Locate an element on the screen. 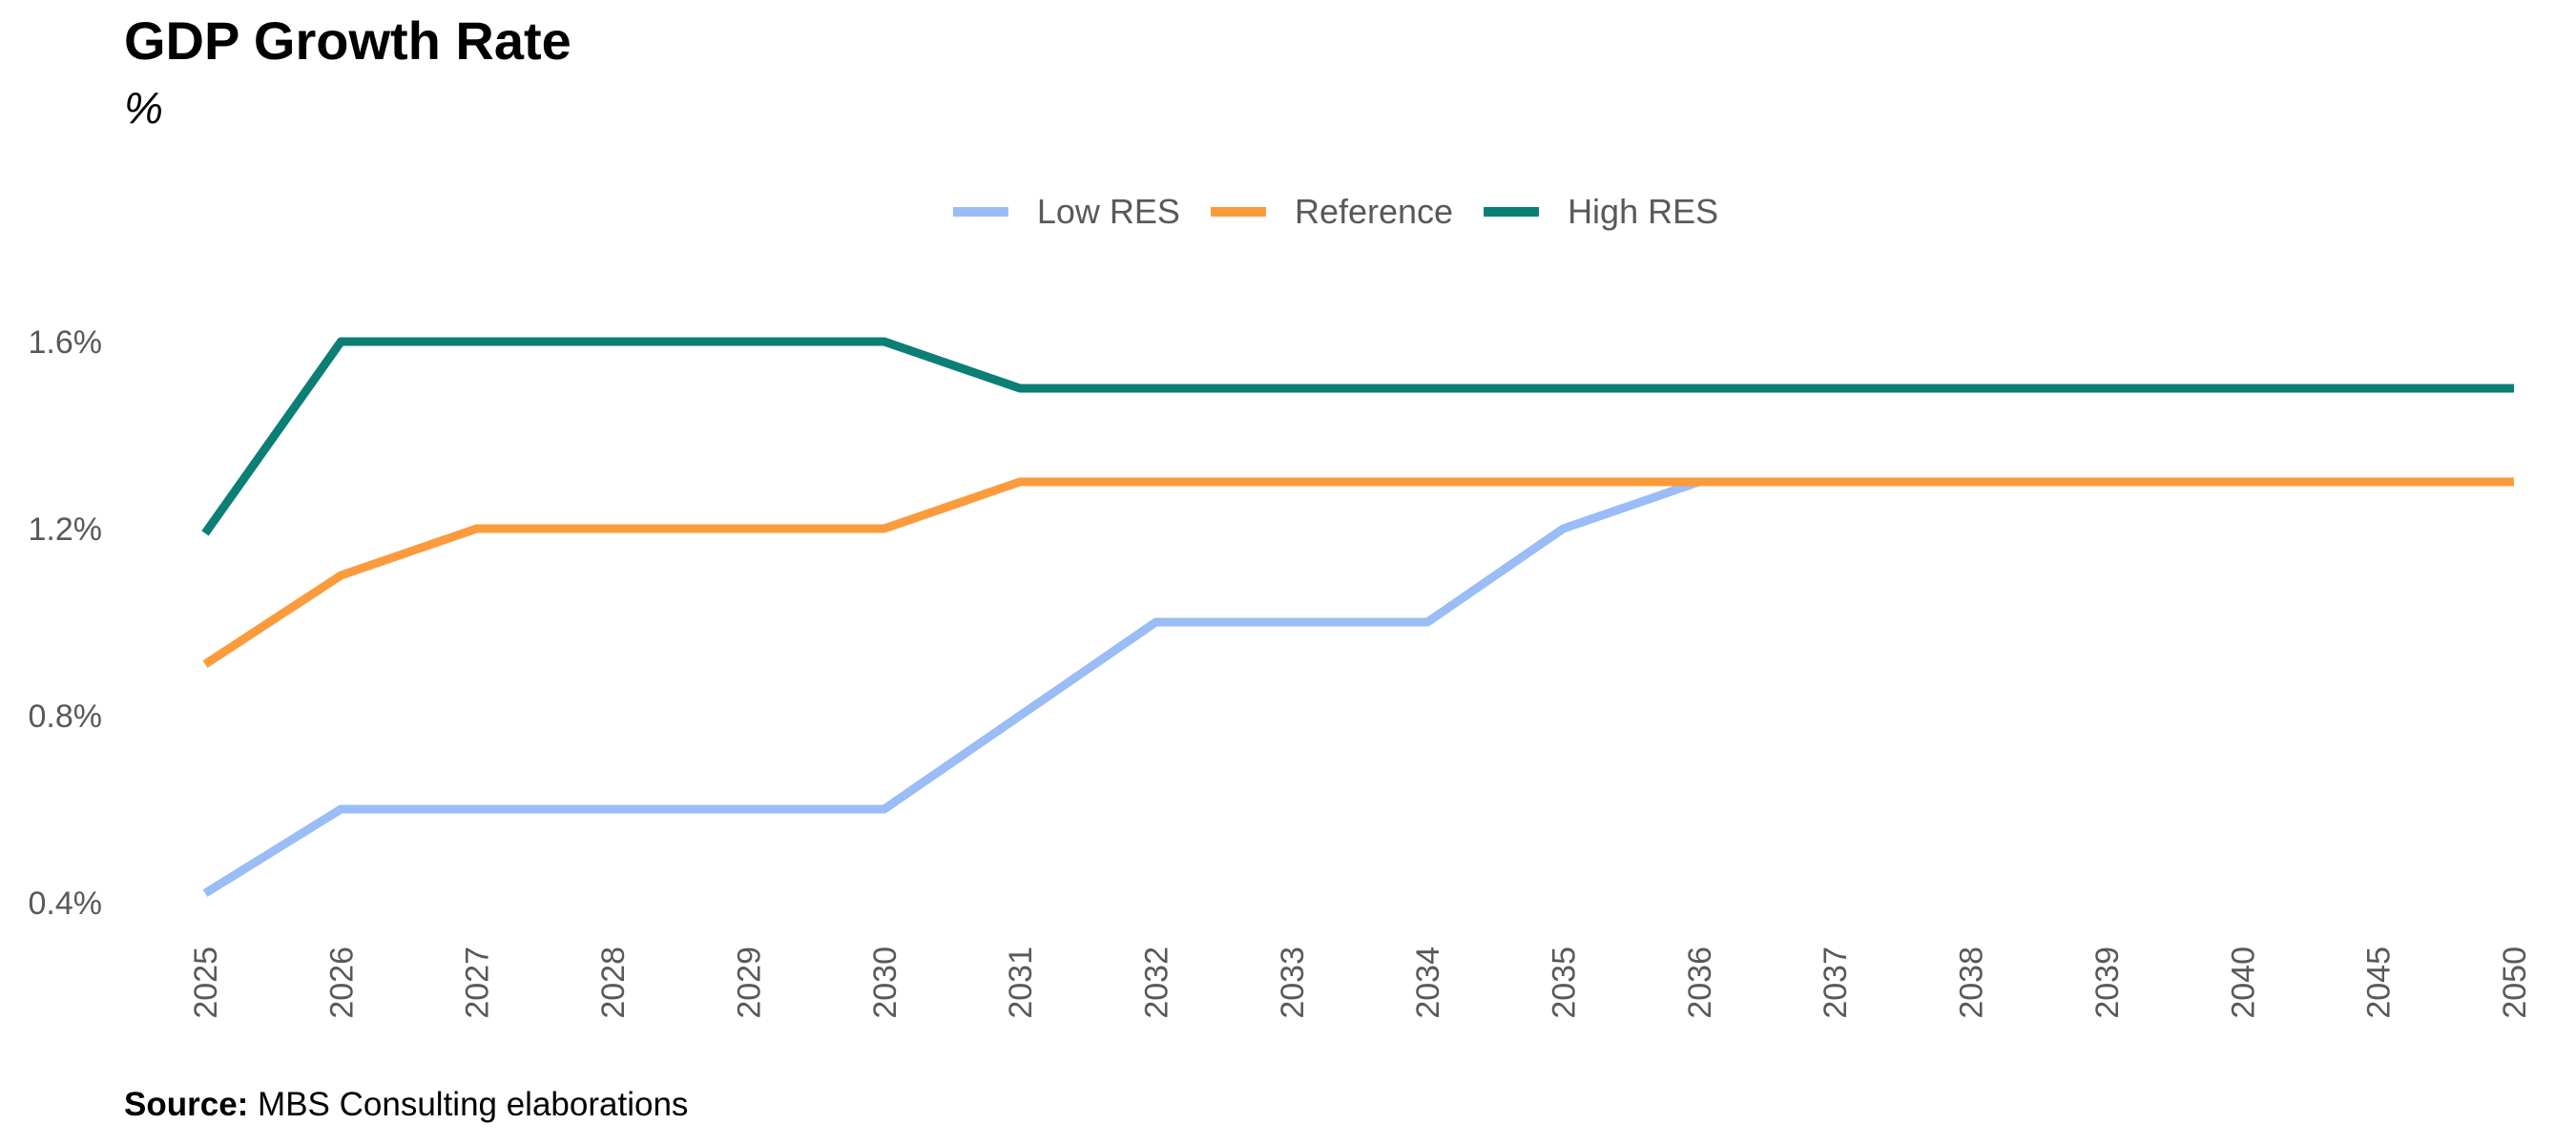  legend-item-reference: Reference is located at coordinates (1331, 212).